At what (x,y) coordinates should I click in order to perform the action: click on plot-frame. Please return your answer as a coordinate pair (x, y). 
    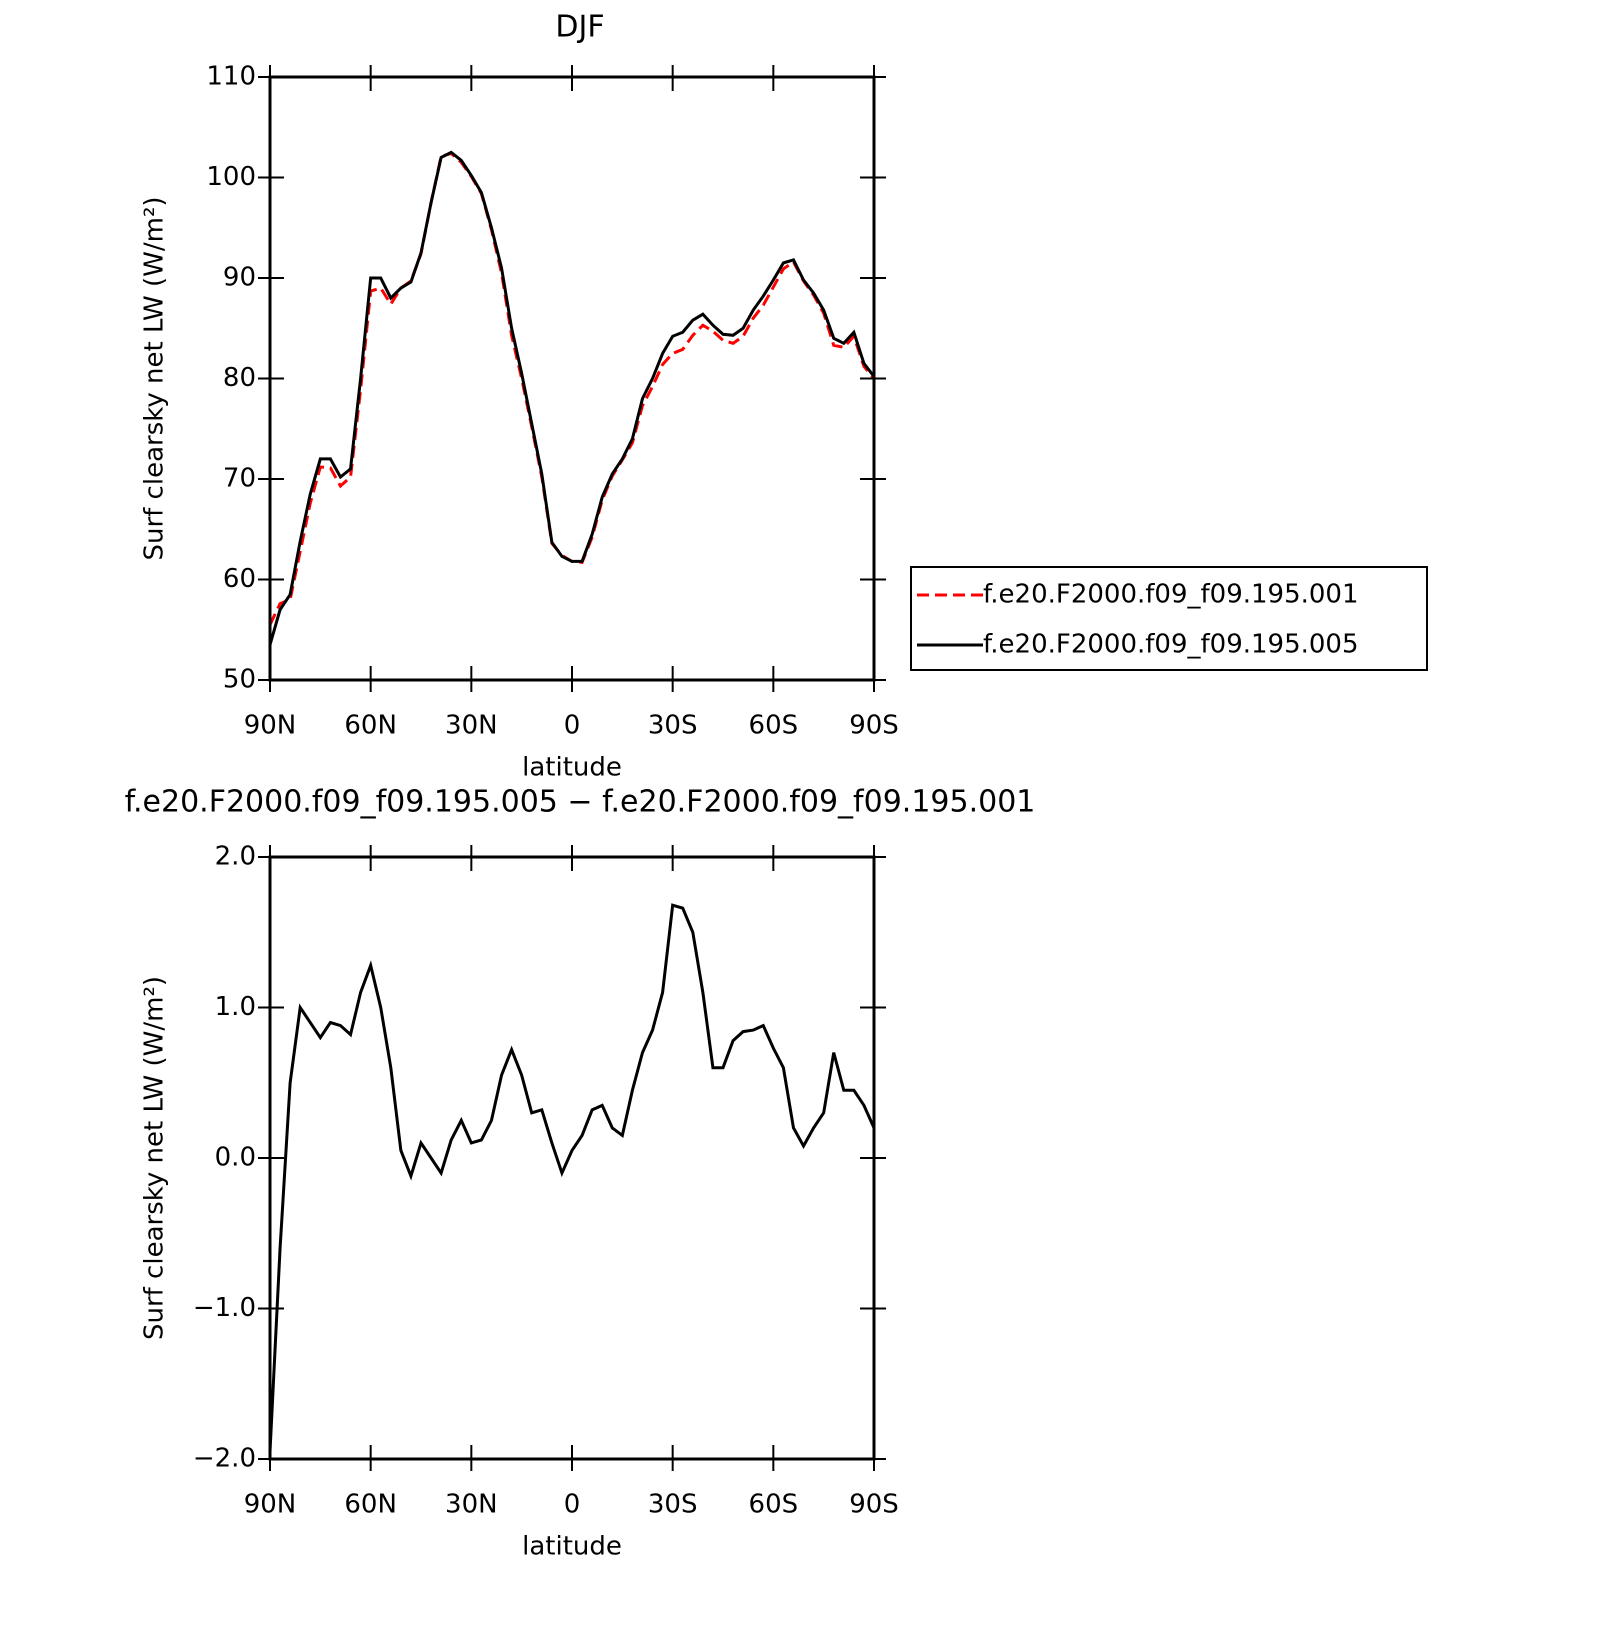
    Looking at the image, I should click on (572, 1158).